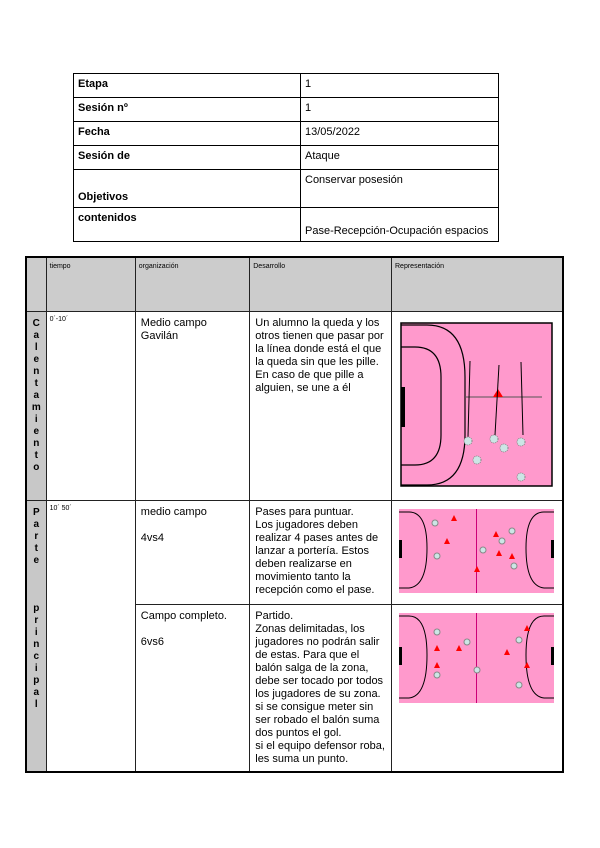  I want to click on full-court-diagram-6vs6, so click(476, 658).